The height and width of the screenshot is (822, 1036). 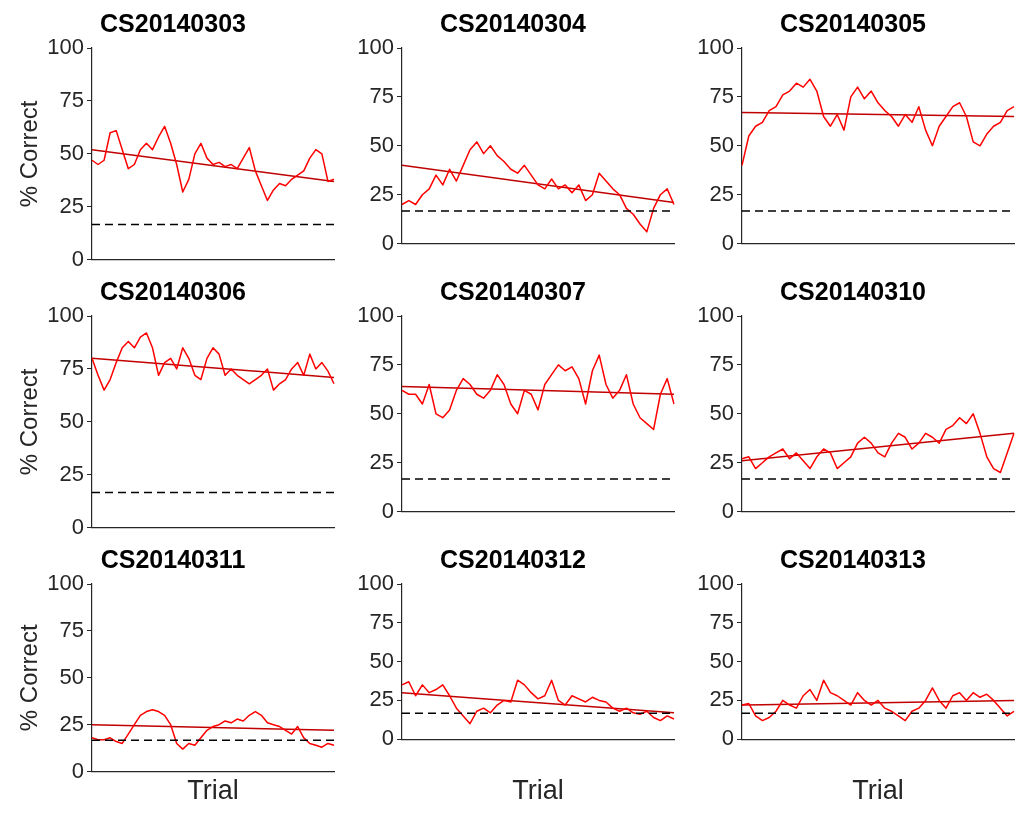 I want to click on chart-title: CS20140312, so click(x=513, y=558).